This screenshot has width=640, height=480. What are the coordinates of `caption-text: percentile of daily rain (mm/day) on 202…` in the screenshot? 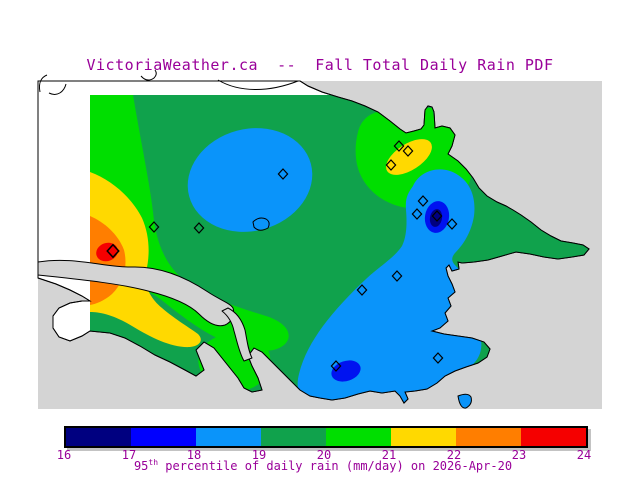 It's located at (335, 466).